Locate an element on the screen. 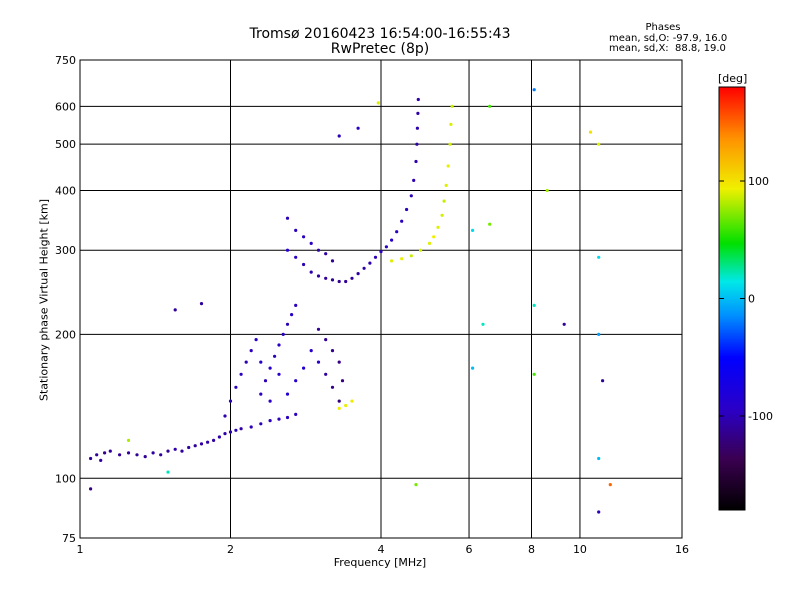 This screenshot has width=800, height=600. stats-line-x: mean, sd,X: 88.8, 19.0 is located at coordinates (667, 48).